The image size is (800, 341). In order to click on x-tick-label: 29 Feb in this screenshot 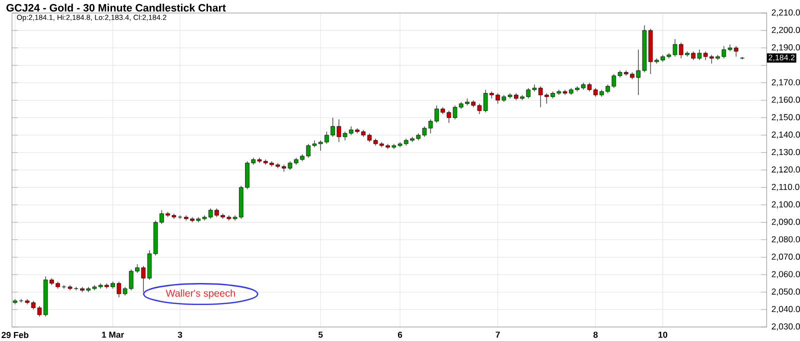, I will do `click(15, 335)`.